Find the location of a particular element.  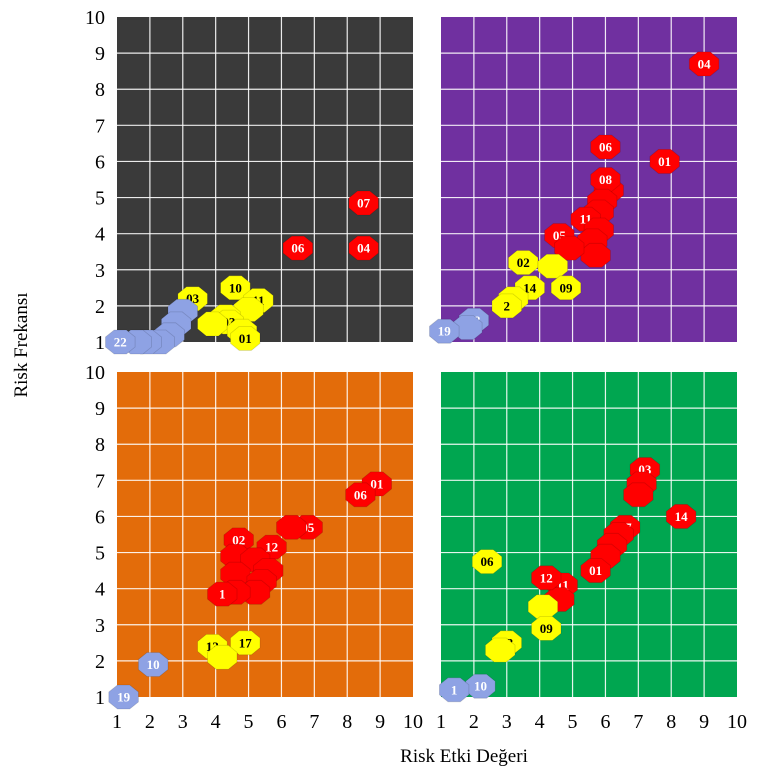

x-tick-label: 8 is located at coordinates (671, 722).